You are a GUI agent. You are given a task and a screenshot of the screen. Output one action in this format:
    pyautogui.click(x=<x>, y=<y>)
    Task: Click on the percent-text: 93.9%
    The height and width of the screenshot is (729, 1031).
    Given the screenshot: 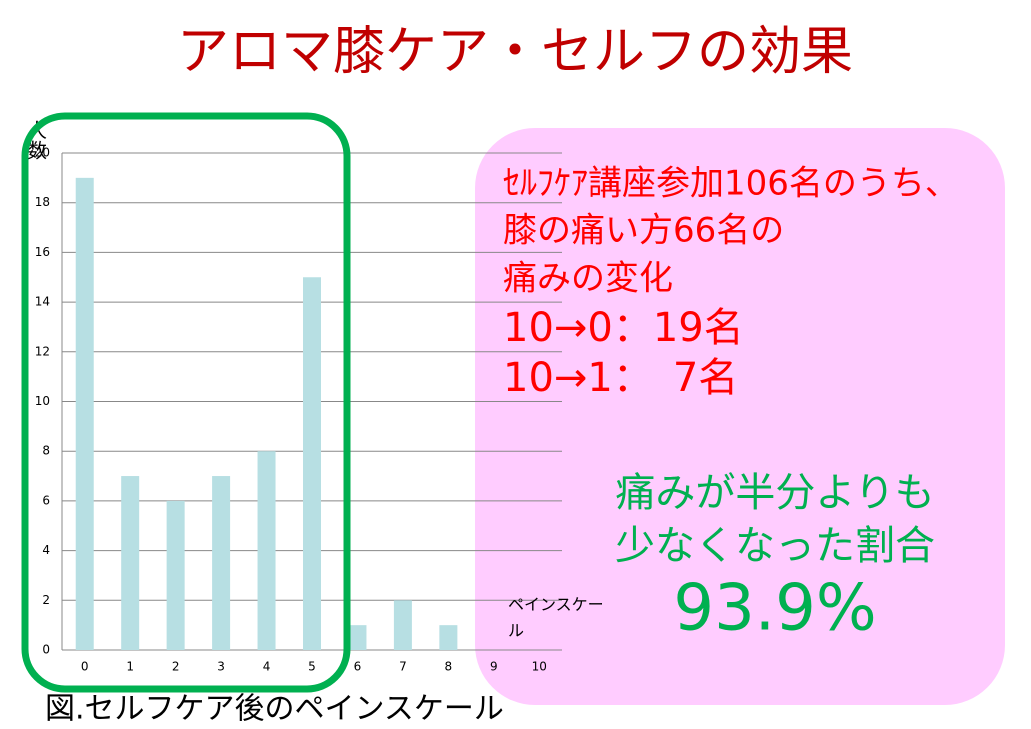 What is the action you would take?
    pyautogui.click(x=774, y=609)
    